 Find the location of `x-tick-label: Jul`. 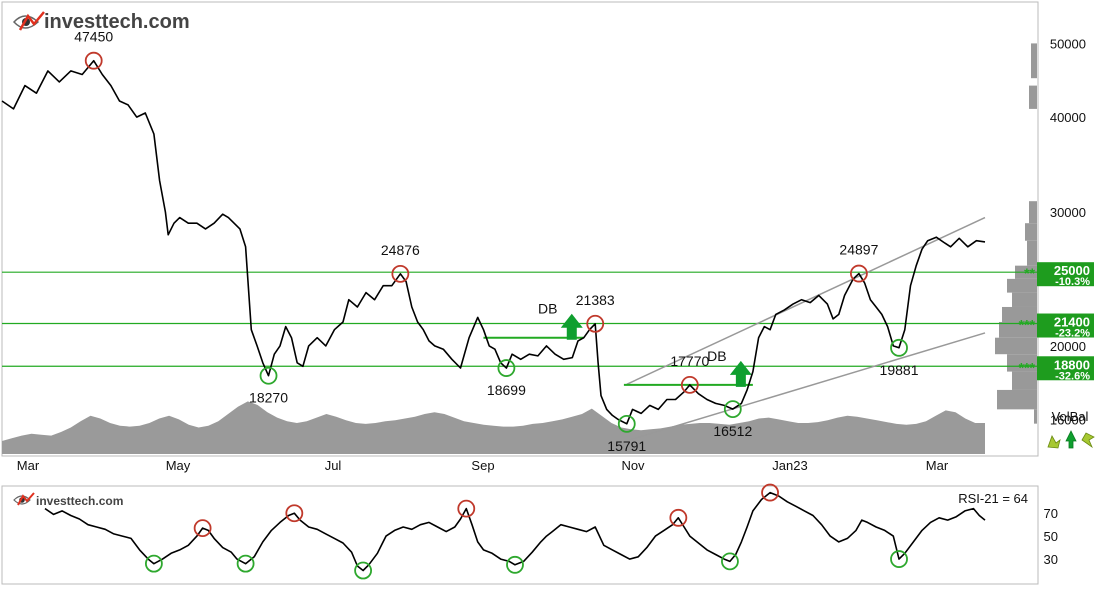

x-tick-label: Jul is located at coordinates (333, 465).